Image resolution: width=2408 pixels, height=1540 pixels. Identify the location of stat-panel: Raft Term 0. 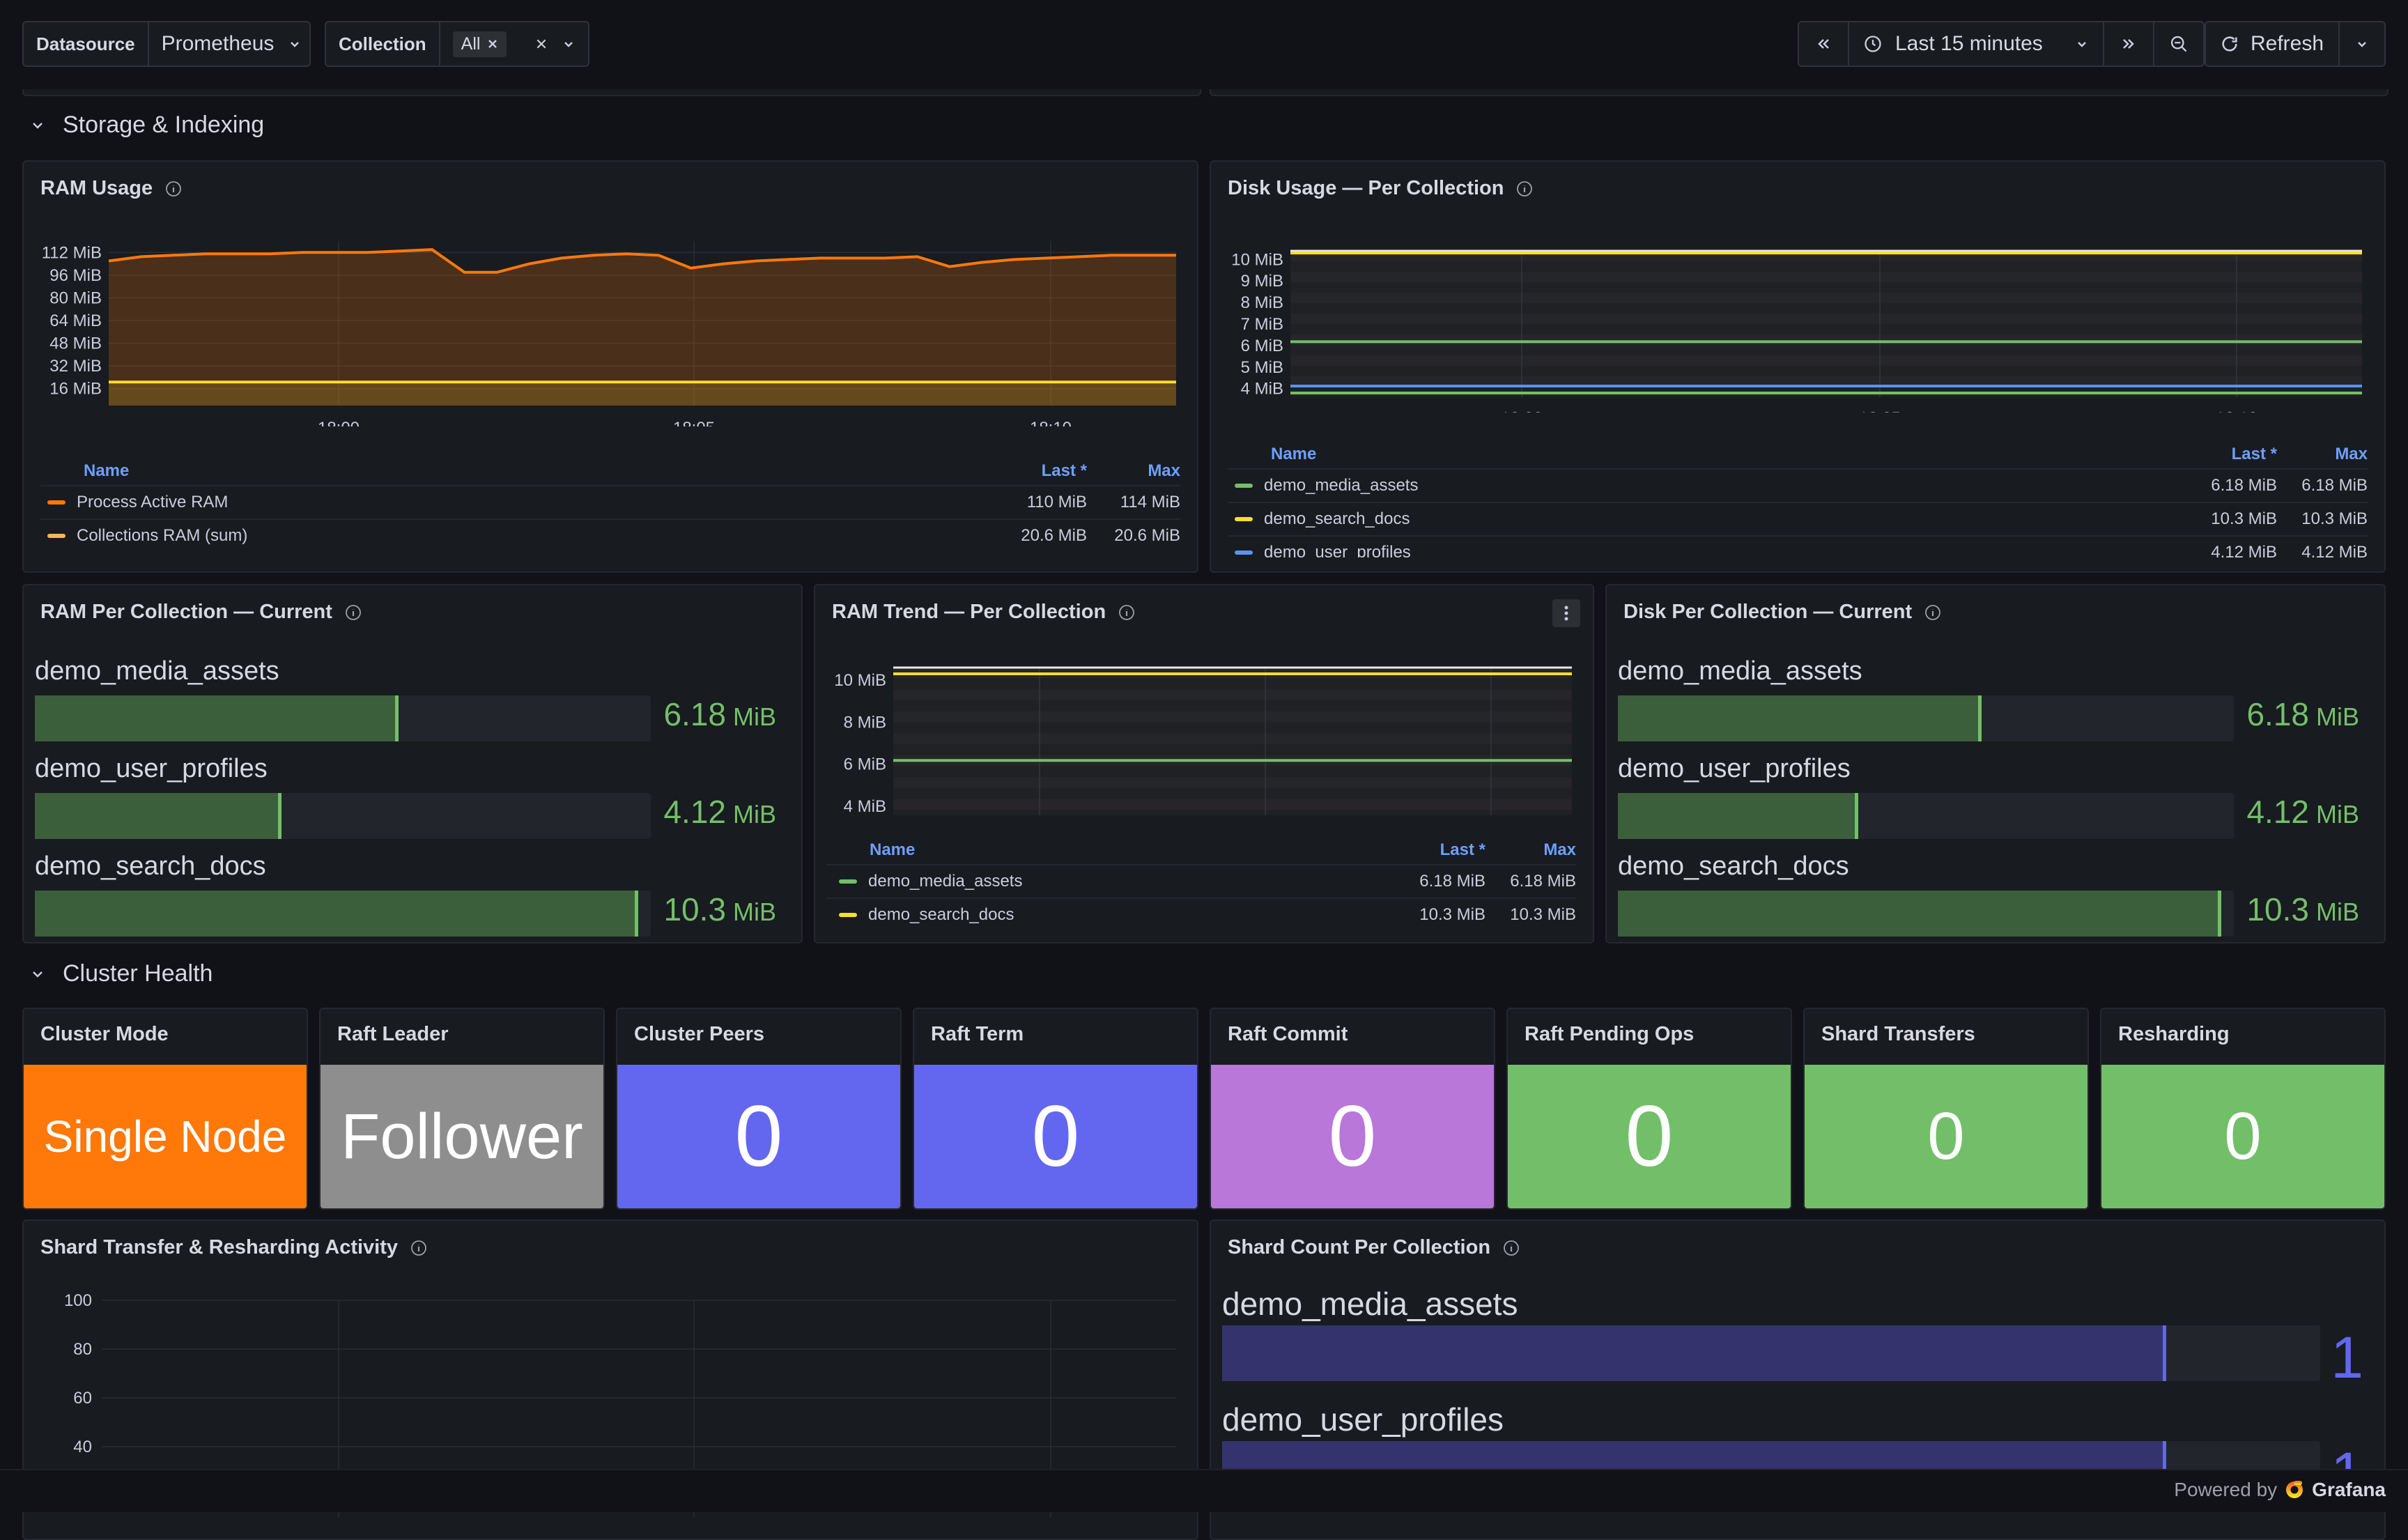
(1055, 1109).